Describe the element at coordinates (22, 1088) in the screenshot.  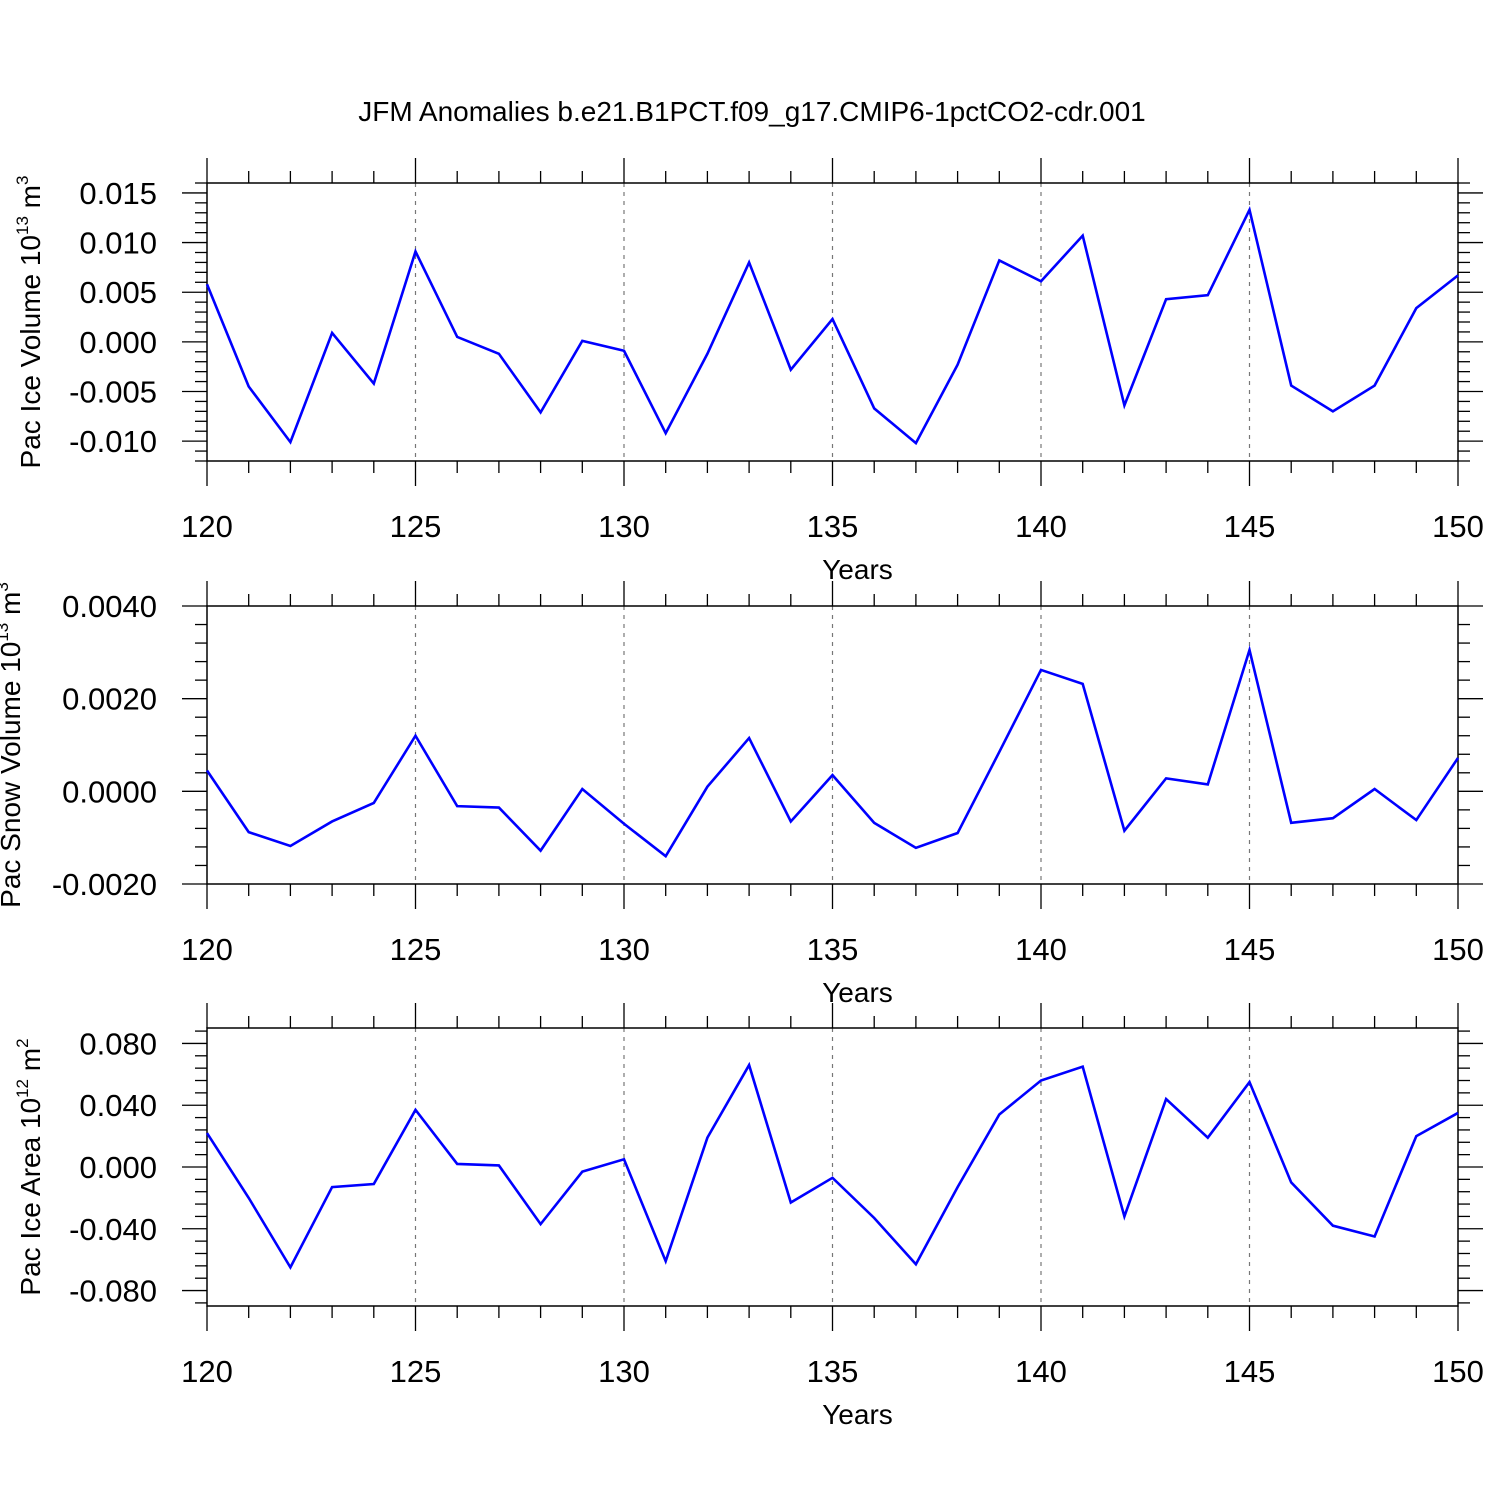
I see `y-axis-title-part: 12` at that location.